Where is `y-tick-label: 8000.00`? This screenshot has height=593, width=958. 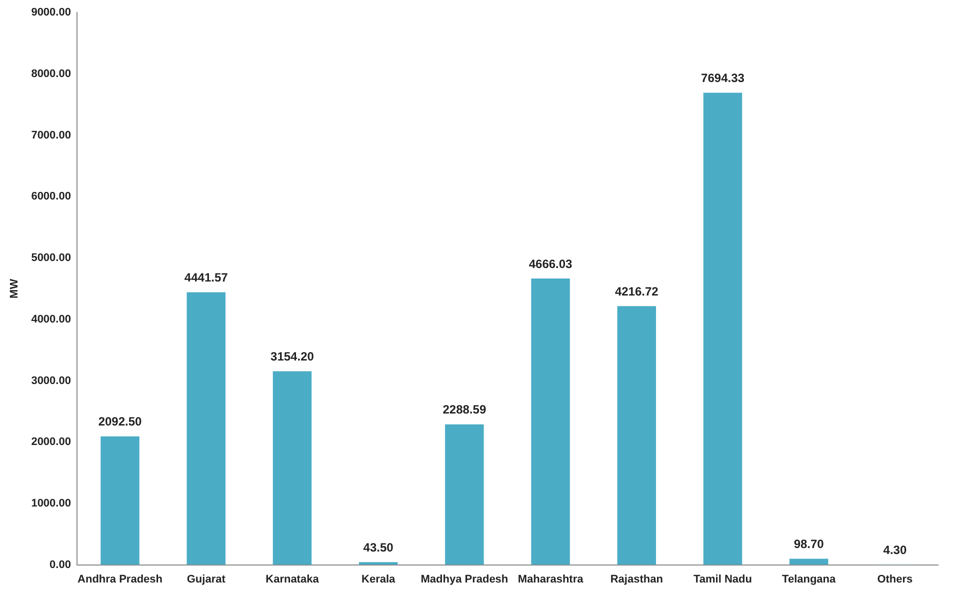 y-tick-label: 8000.00 is located at coordinates (51, 74).